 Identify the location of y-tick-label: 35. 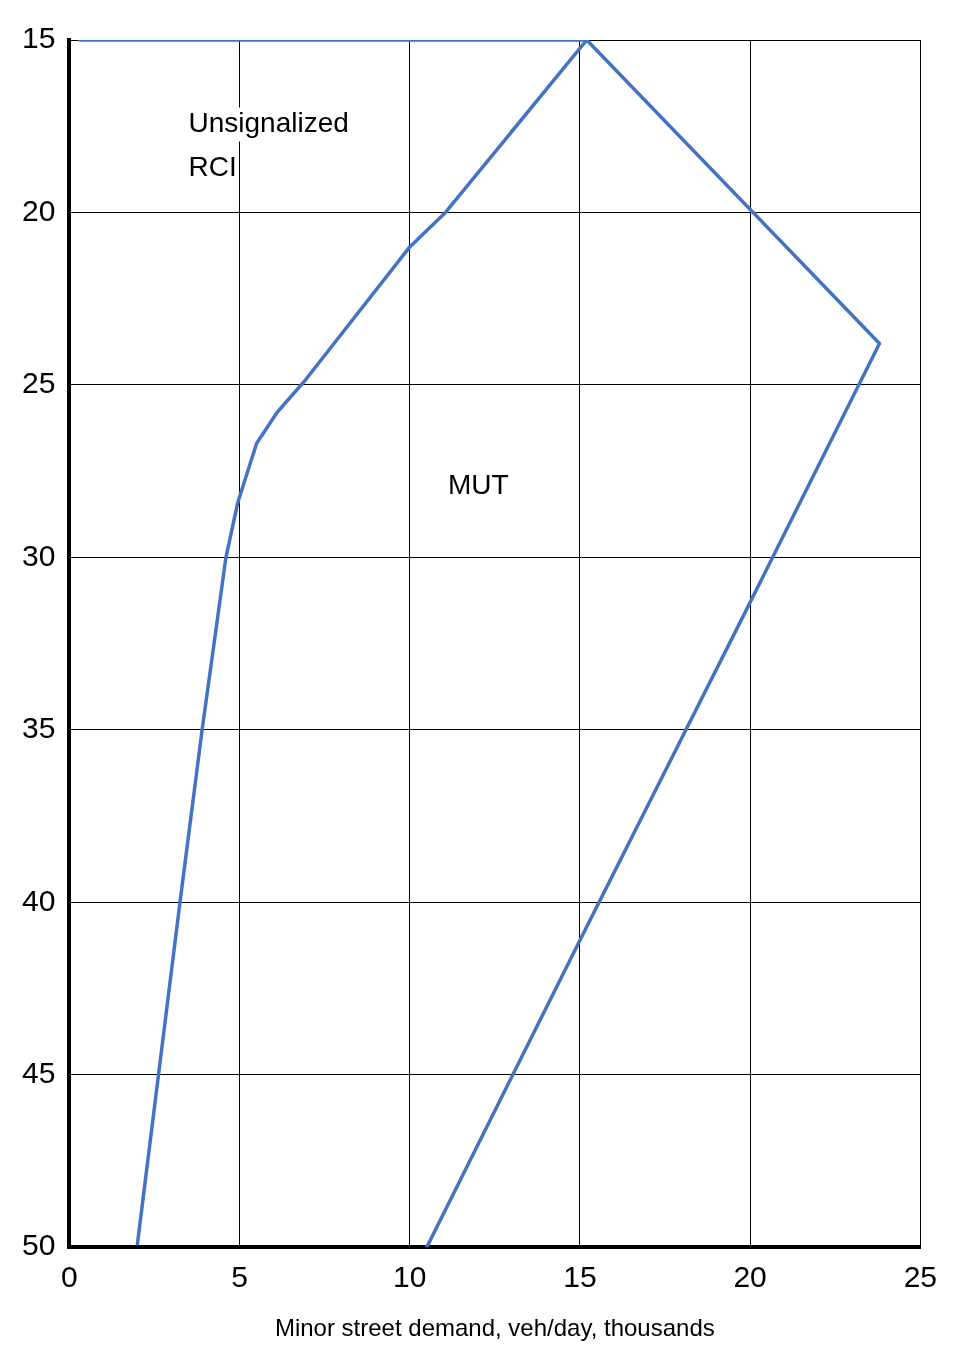
(38, 728).